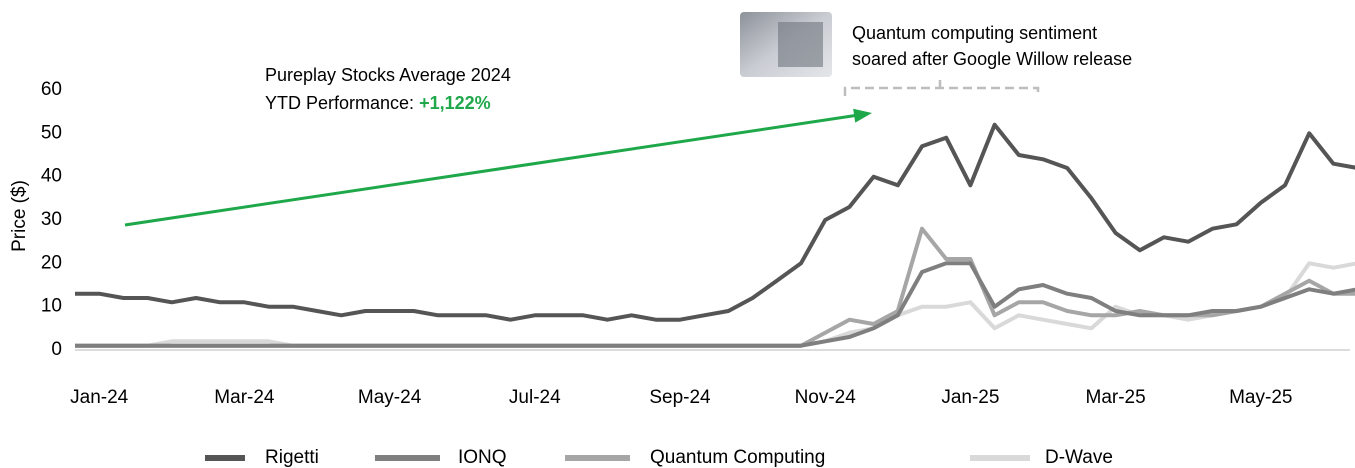  What do you see at coordinates (493, 170) in the screenshot?
I see `arrow-line` at bounding box center [493, 170].